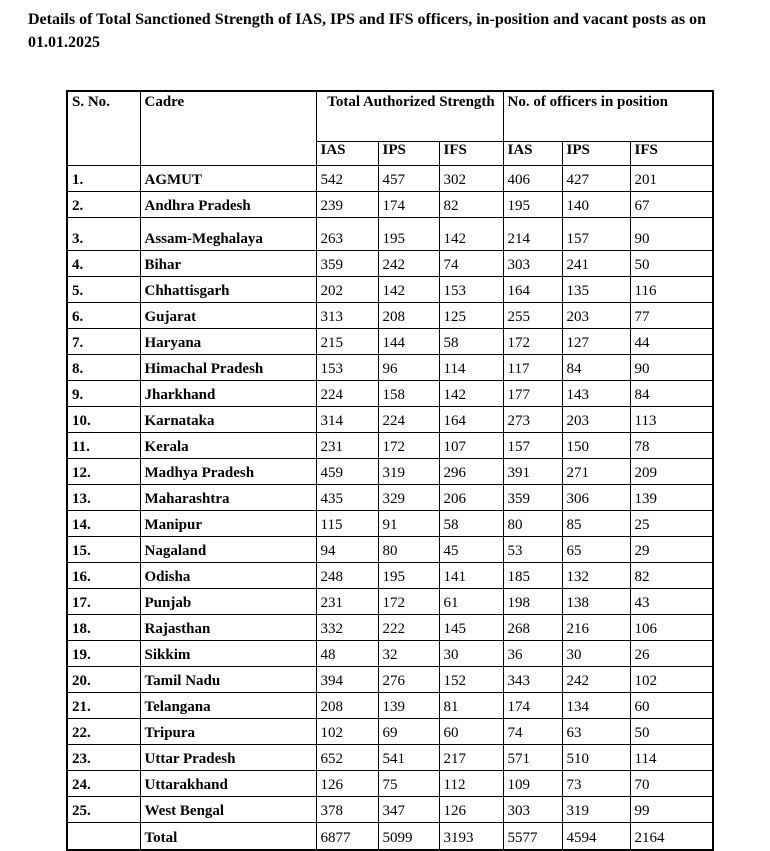 This screenshot has height=851, width=770. I want to click on row-value-authorized-ifs: 74, so click(471, 264).